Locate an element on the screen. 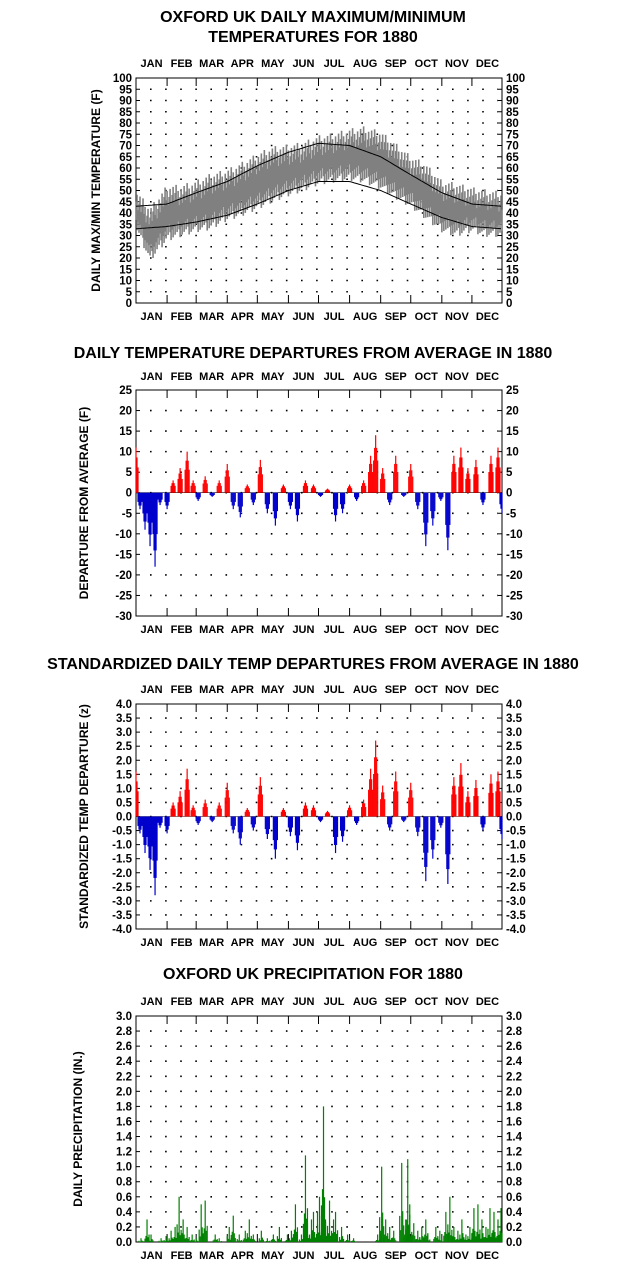 The image size is (626, 1270). y-tick-label-left: -2.5 is located at coordinates (122, 888).